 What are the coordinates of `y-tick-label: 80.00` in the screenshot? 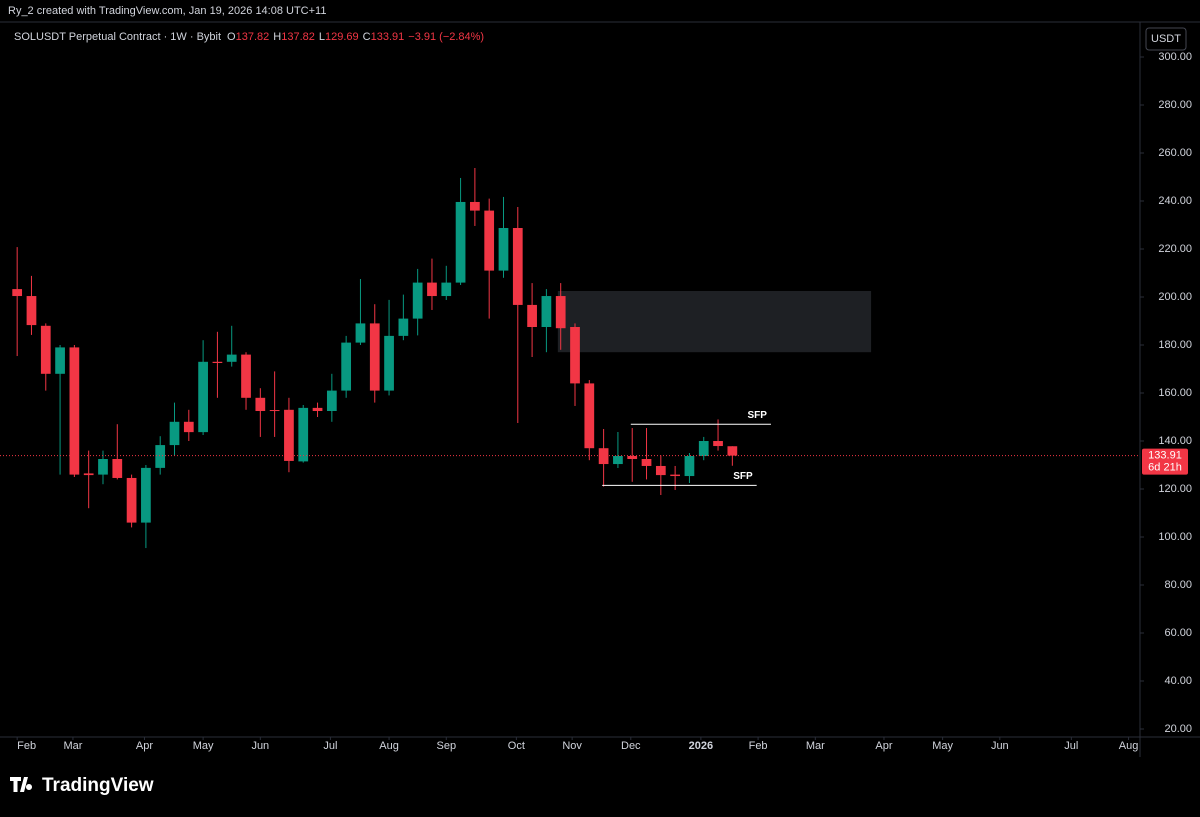 It's located at (1178, 585).